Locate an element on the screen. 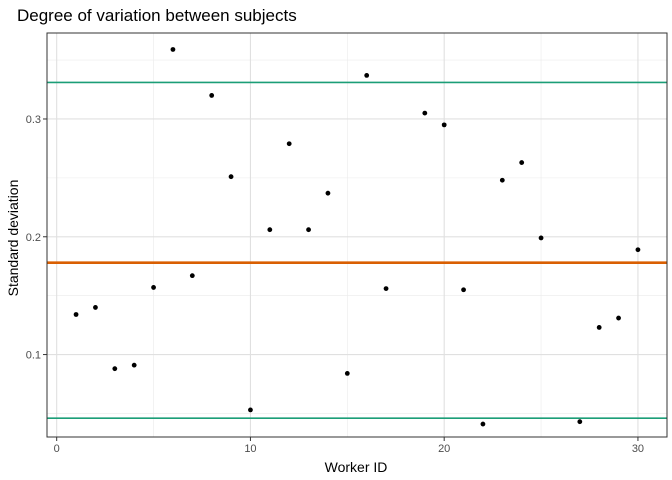 Image resolution: width=672 pixels, height=480 pixels. x-axis-title: Worker ID is located at coordinates (356, 467).